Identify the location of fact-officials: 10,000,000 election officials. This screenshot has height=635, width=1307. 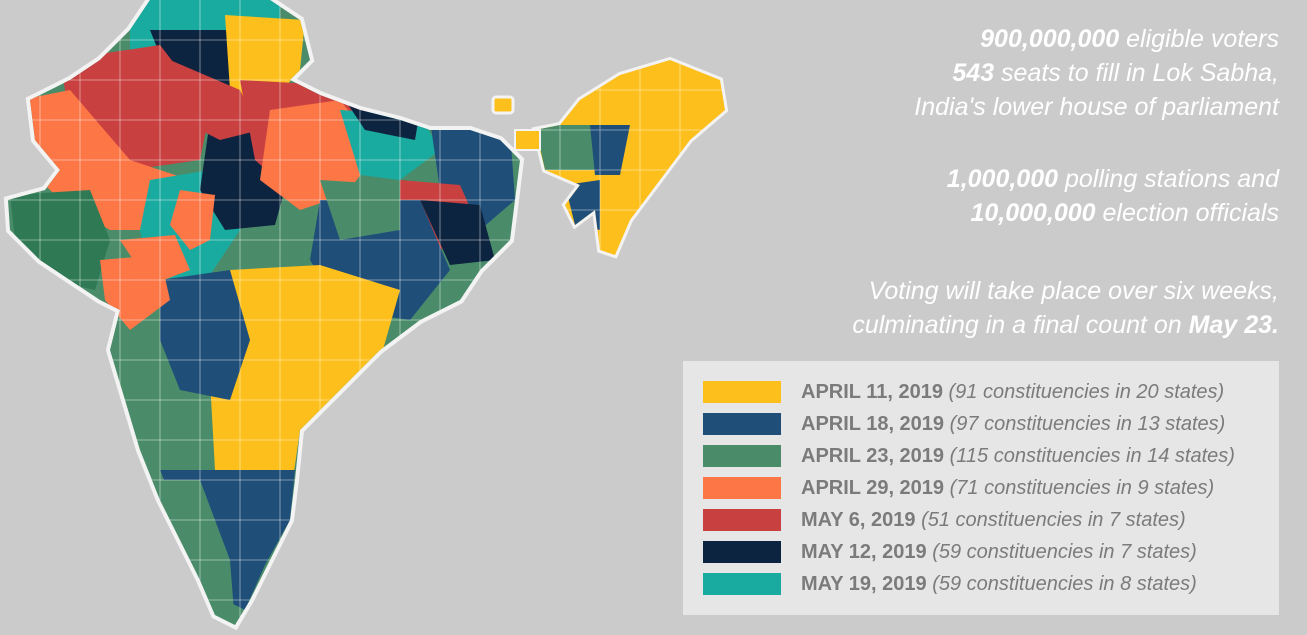
(1124, 213).